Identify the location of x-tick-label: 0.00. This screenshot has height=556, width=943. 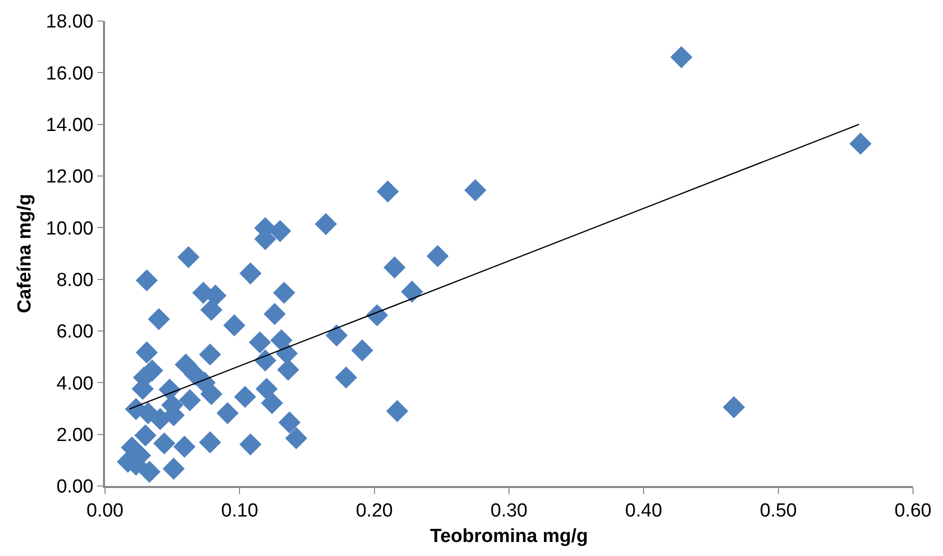
(105, 511).